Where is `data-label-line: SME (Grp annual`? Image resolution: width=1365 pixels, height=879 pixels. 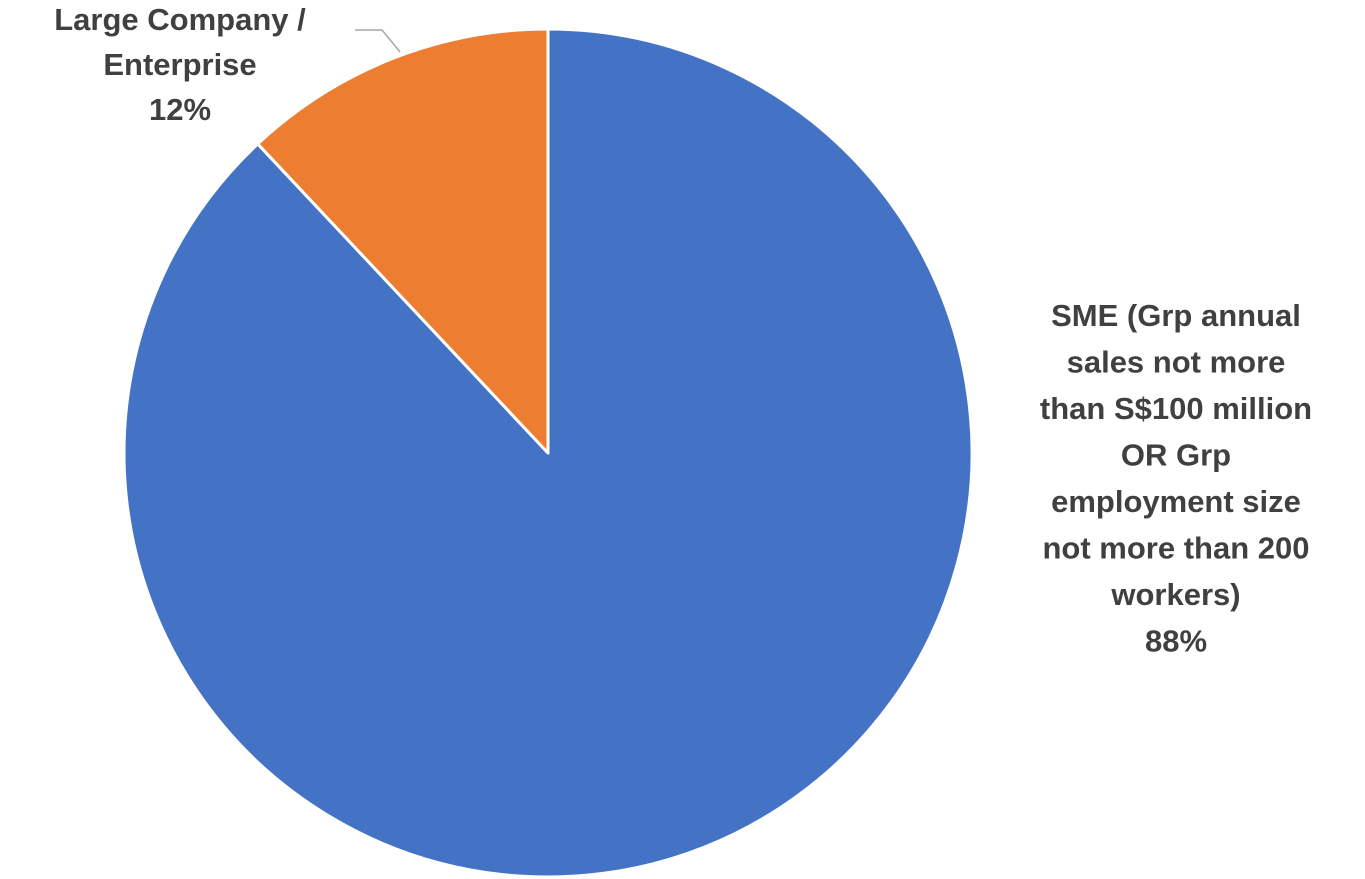
data-label-line: SME (Grp annual is located at coordinates (1176, 315).